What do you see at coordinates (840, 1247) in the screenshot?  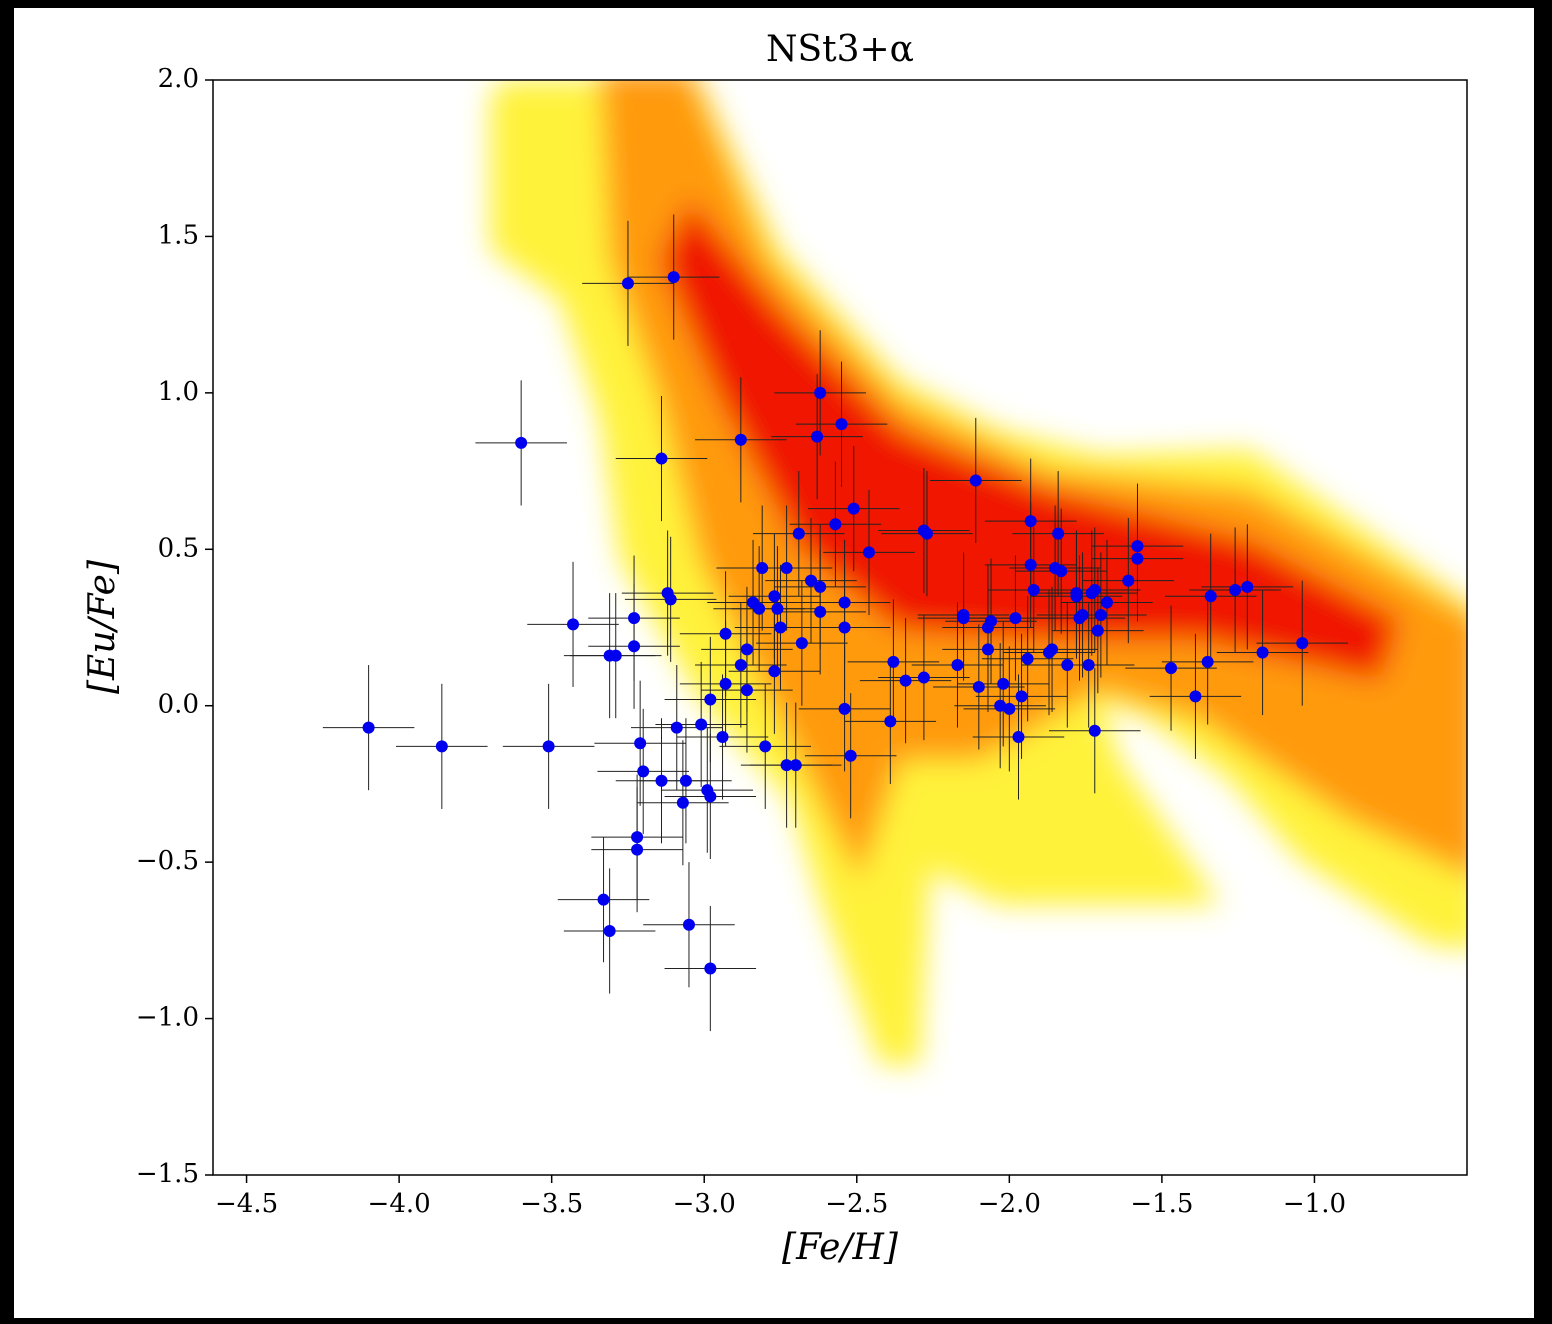 I see `x-axis-label: [Fe/H]` at bounding box center [840, 1247].